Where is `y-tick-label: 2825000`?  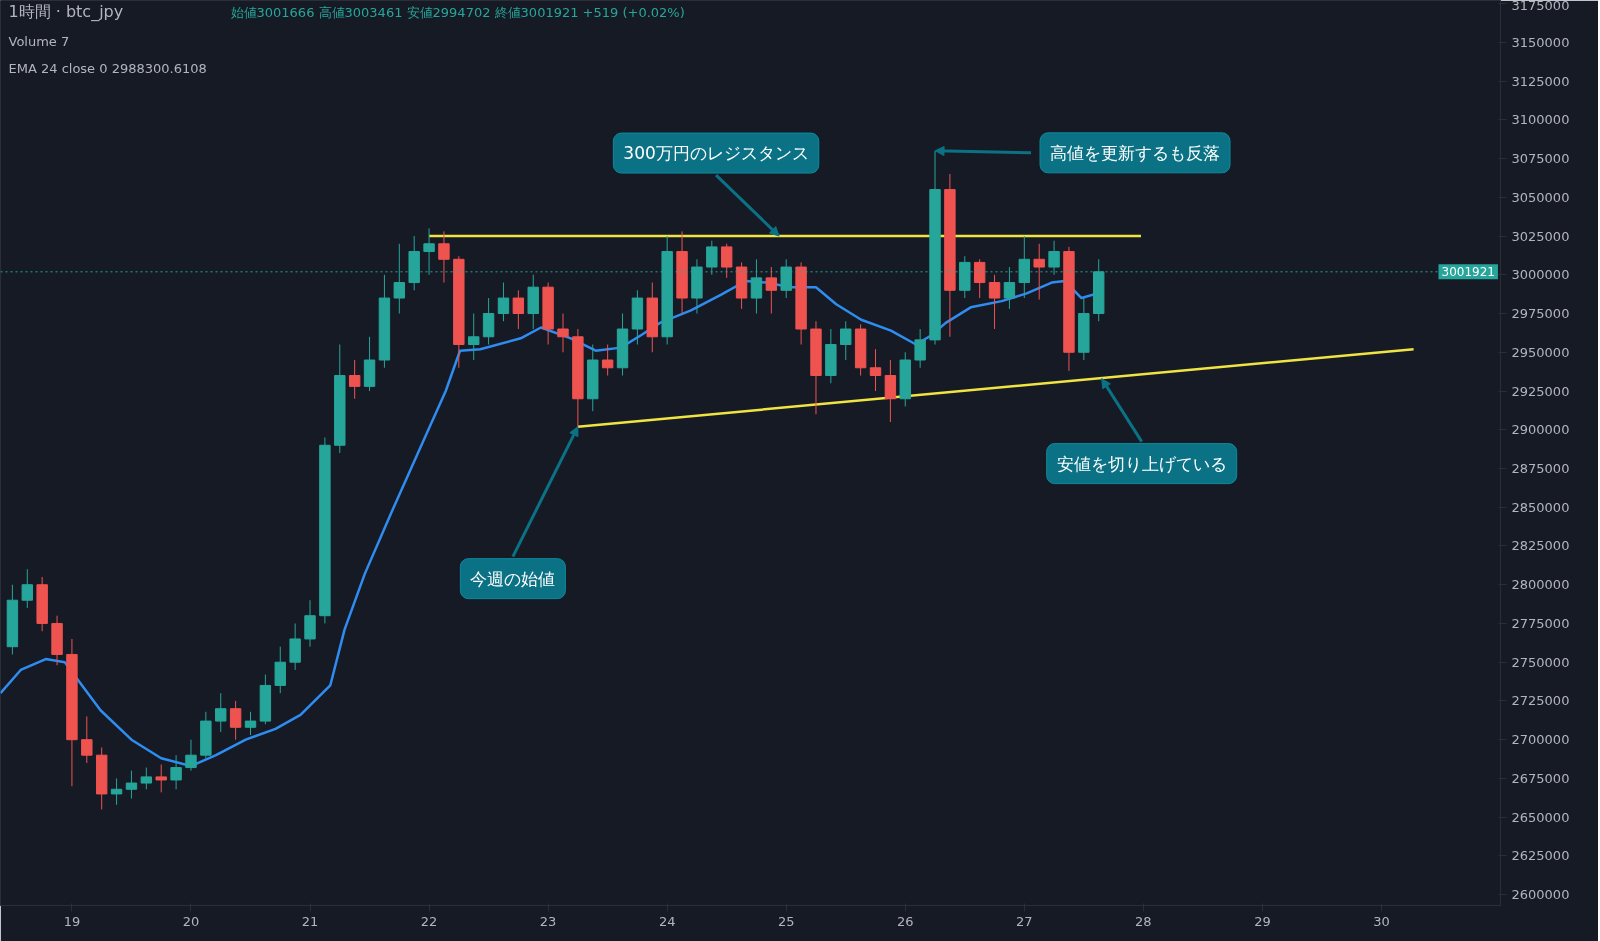 y-tick-label: 2825000 is located at coordinates (1540, 546).